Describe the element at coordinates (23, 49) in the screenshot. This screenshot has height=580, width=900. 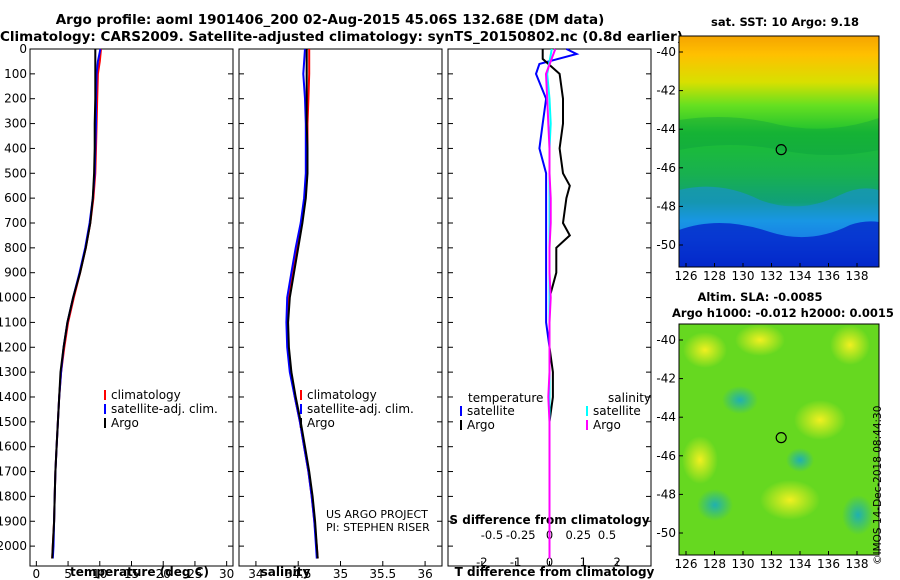
I see `y-tick-label: 0` at that location.